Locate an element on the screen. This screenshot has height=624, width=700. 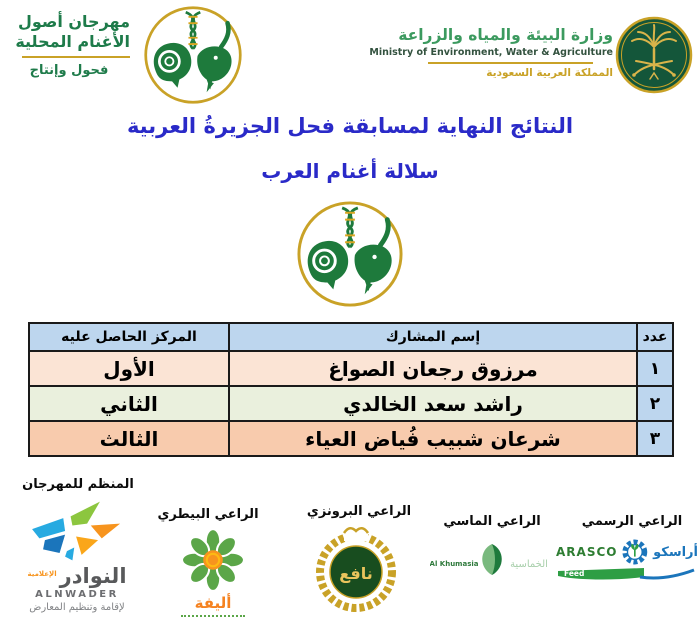
festival-wordmark: مهرجان أصول الأغنام المحلية فحول وإنتاج is located at coordinates (69, 45).